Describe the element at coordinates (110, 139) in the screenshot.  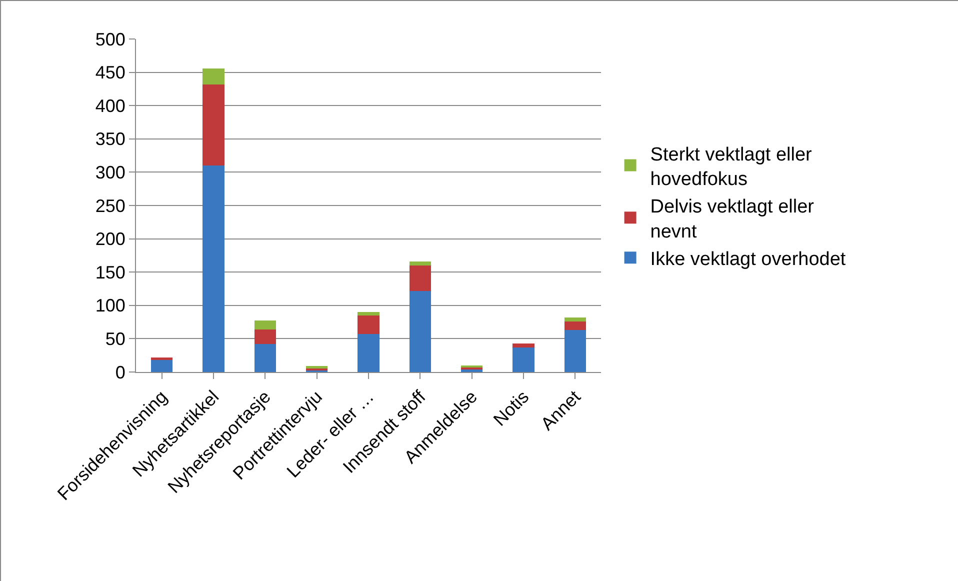
I see `y-tick-label: 350` at that location.